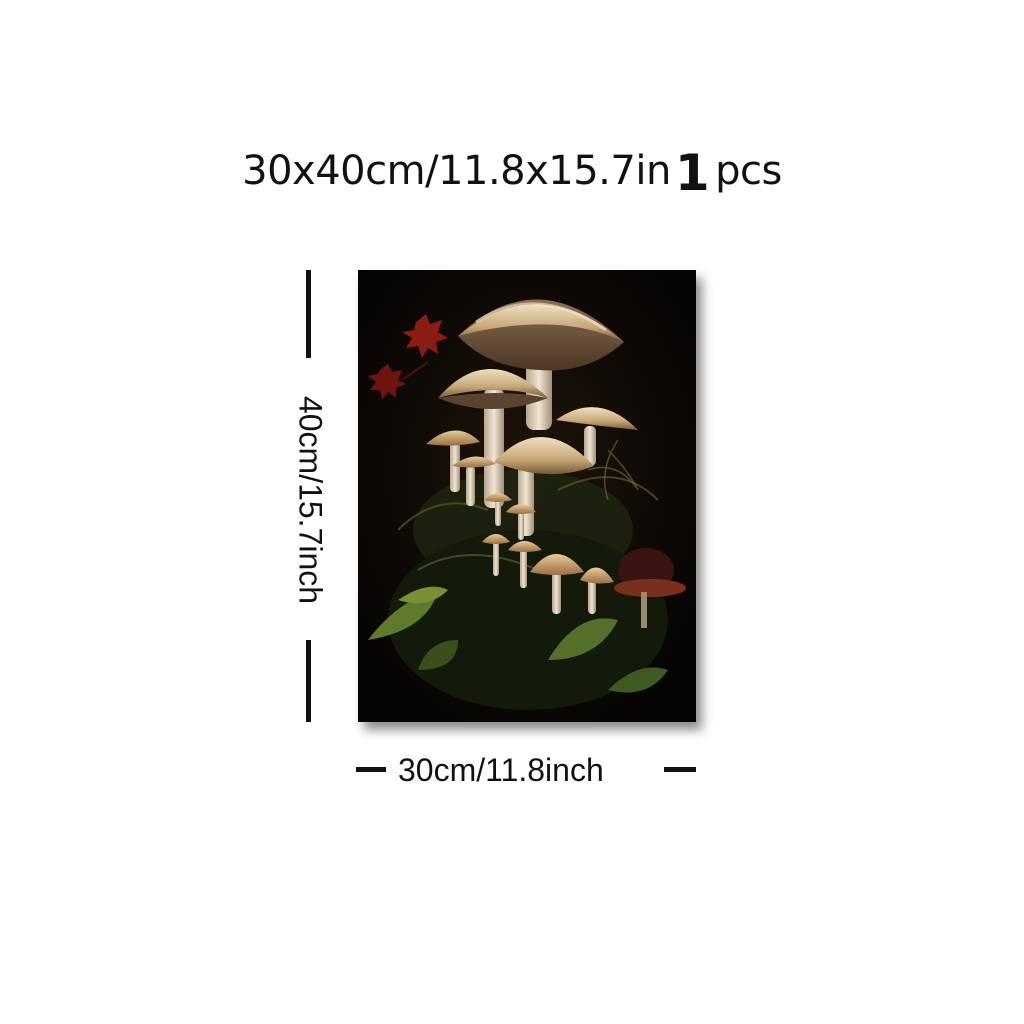 The height and width of the screenshot is (1024, 1024). Describe the element at coordinates (680, 769) in the screenshot. I see `width-dimension-line-right` at that location.